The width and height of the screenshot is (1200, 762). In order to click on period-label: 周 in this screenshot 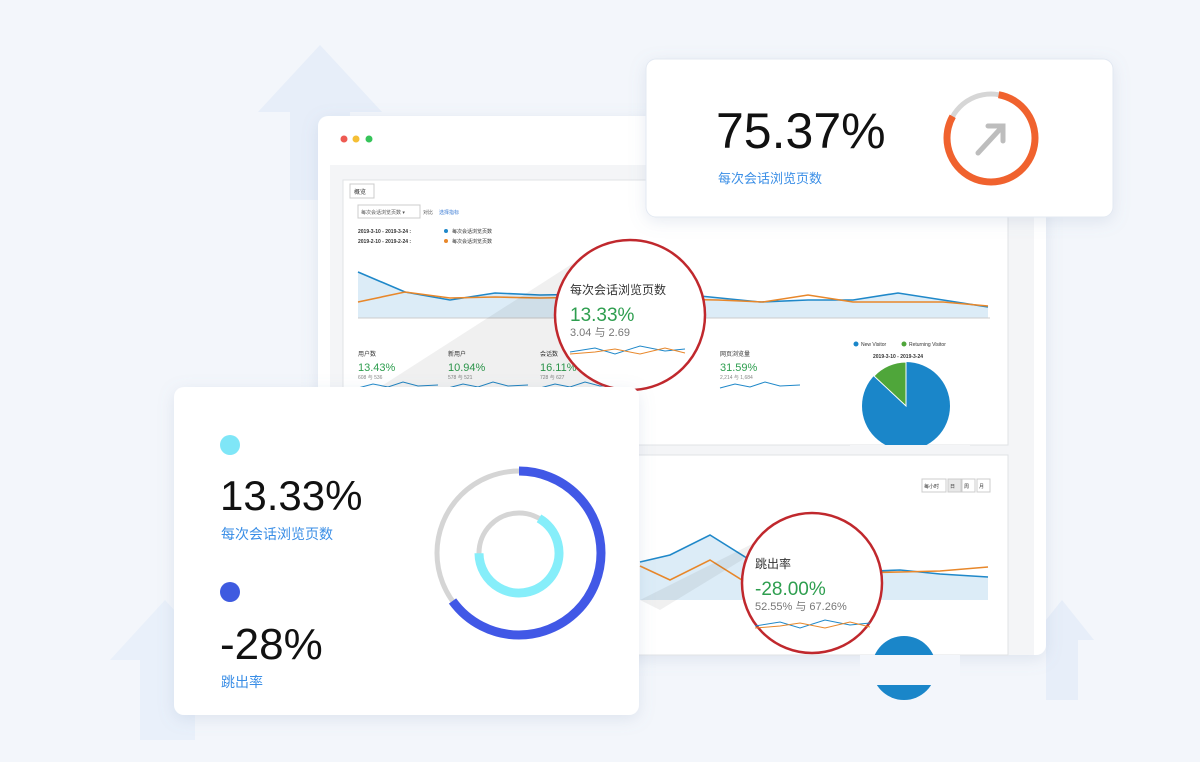, I will do `click(966, 487)`.